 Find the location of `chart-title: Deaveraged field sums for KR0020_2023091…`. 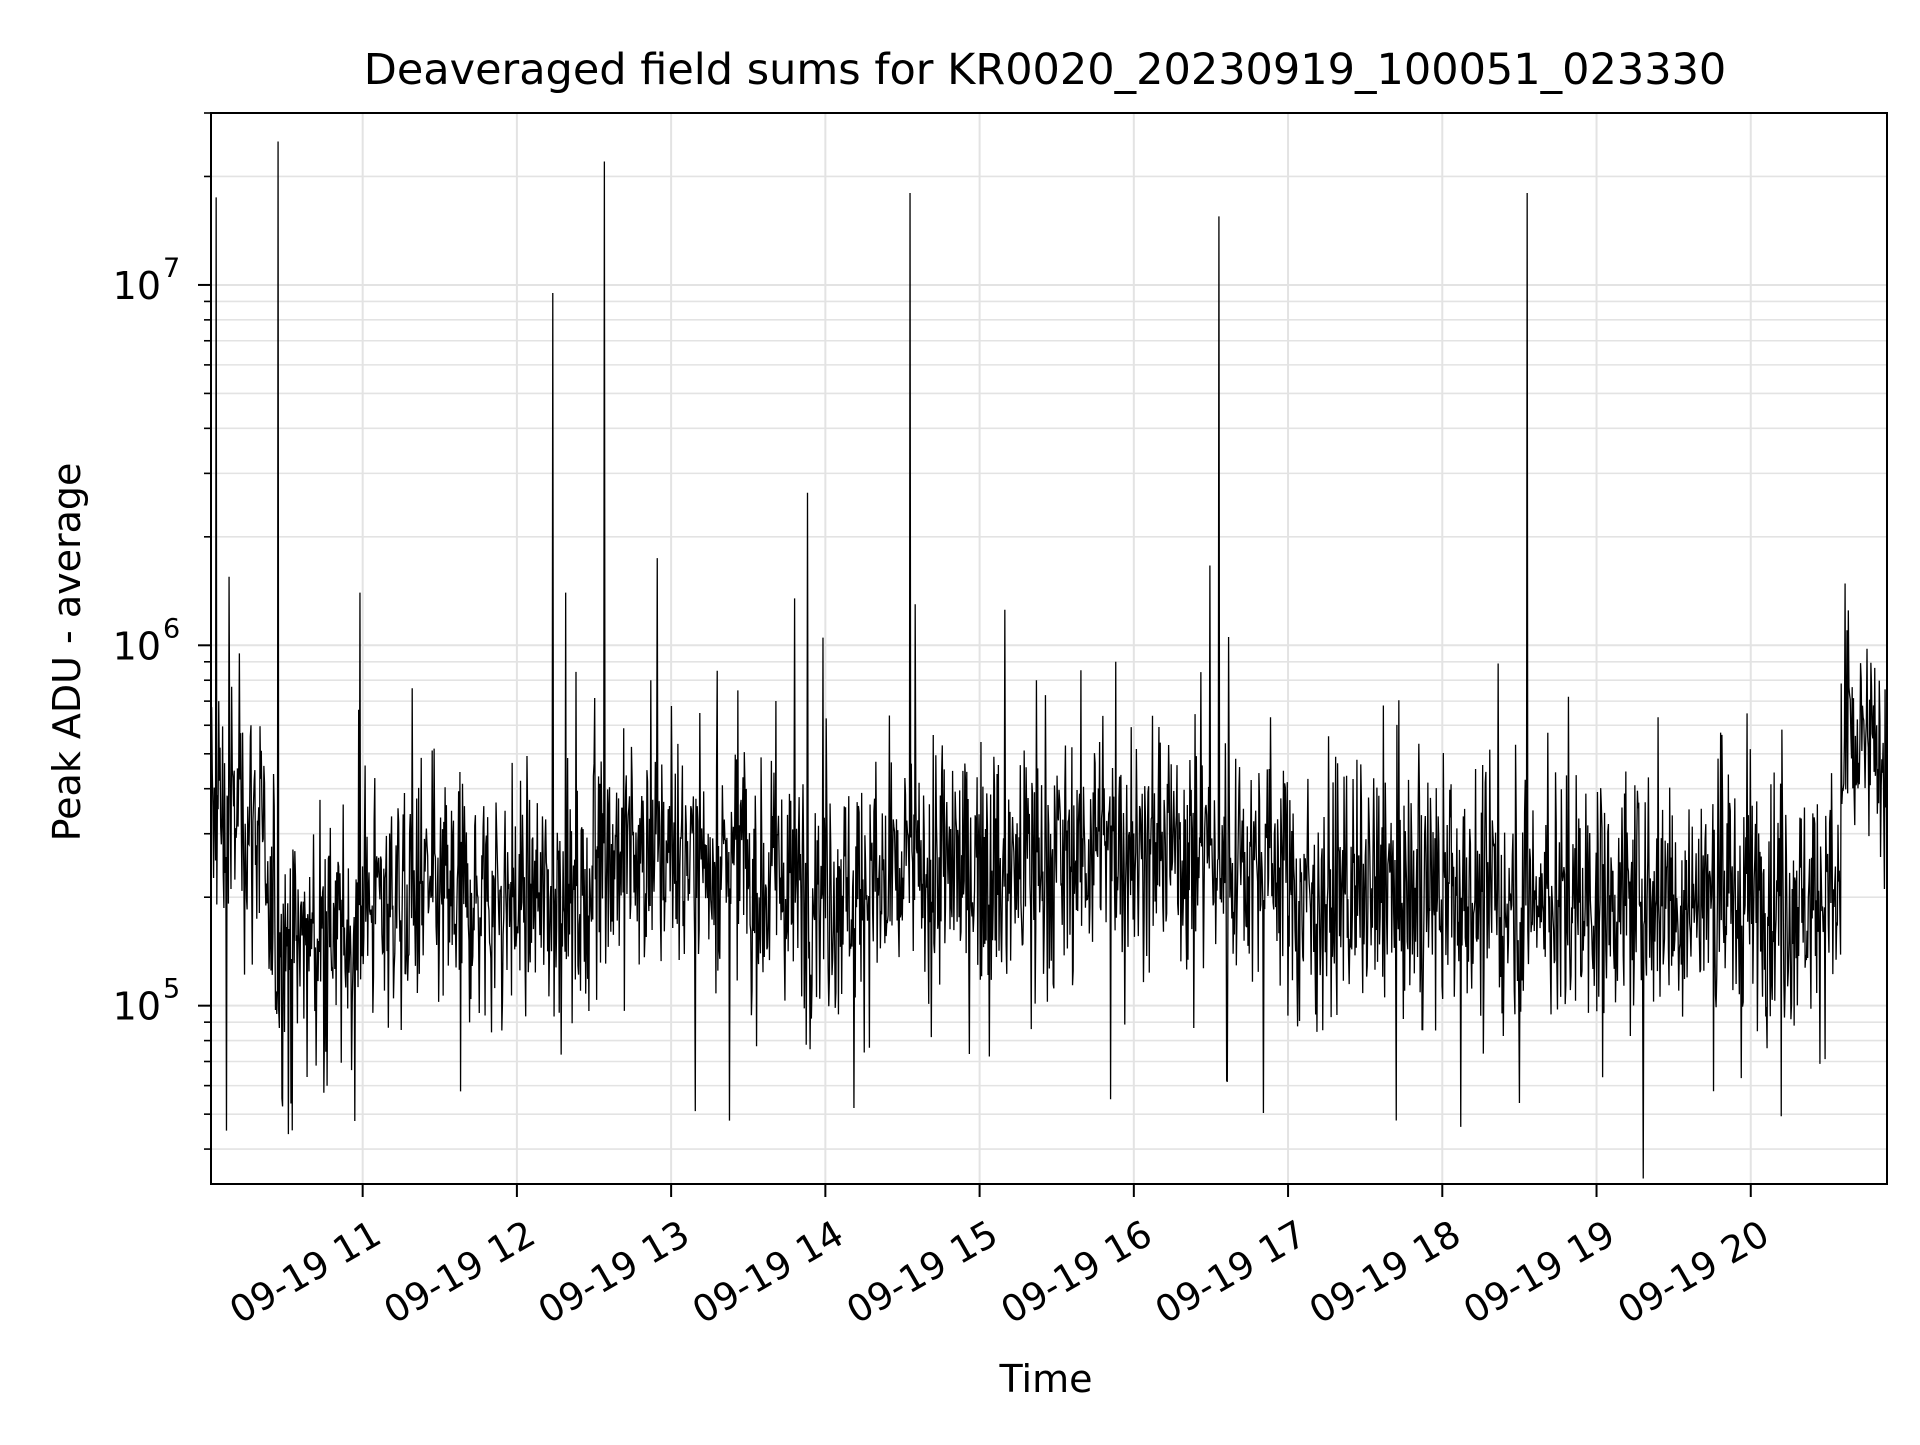

chart-title: Deaveraged field sums for KR0020_2023091… is located at coordinates (1045, 70).